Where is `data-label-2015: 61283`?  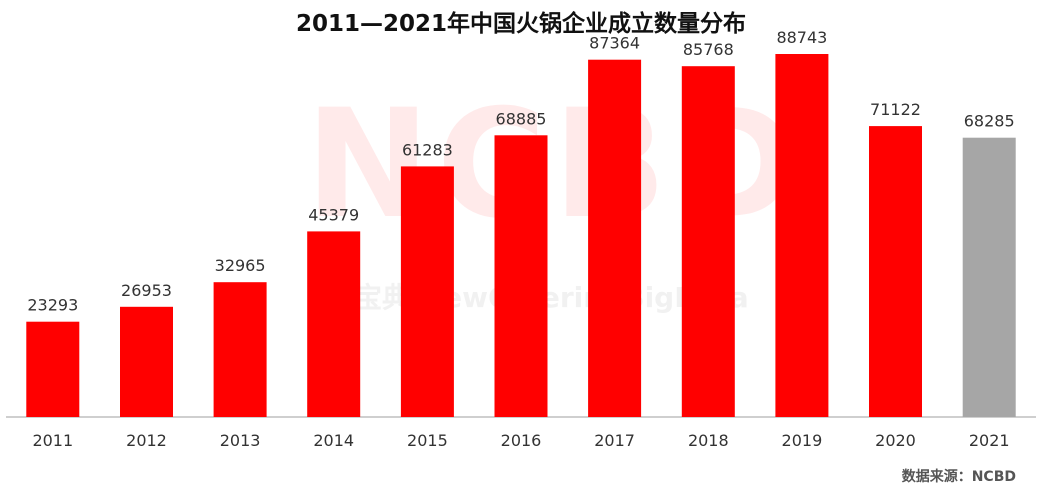
data-label-2015: 61283 is located at coordinates (427, 149).